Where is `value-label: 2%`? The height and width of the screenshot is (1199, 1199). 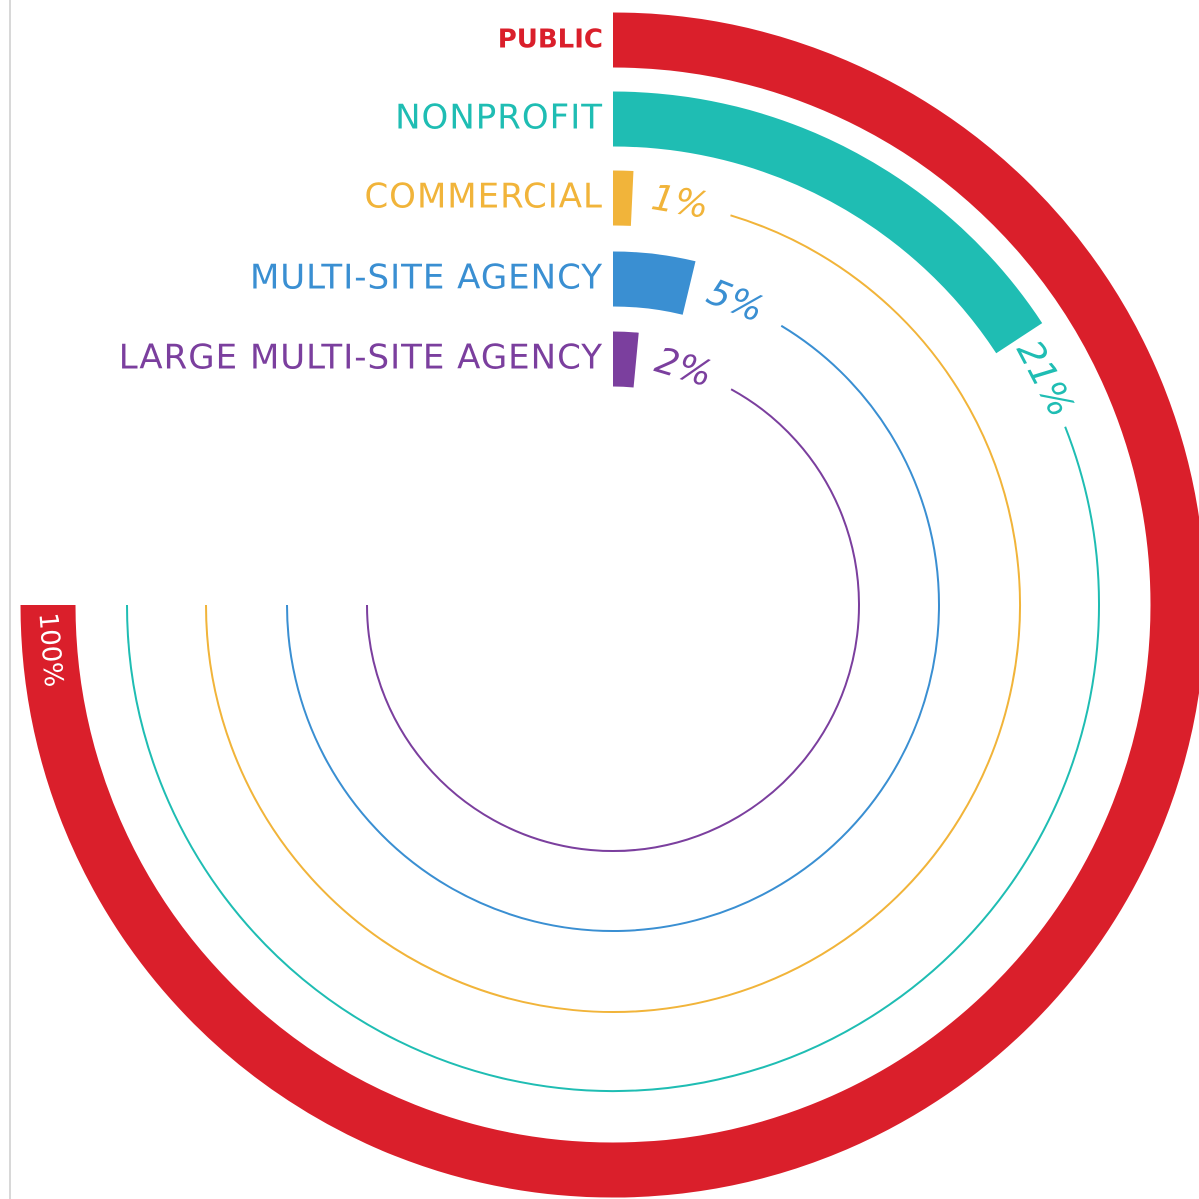 value-label: 2% is located at coordinates (683, 368).